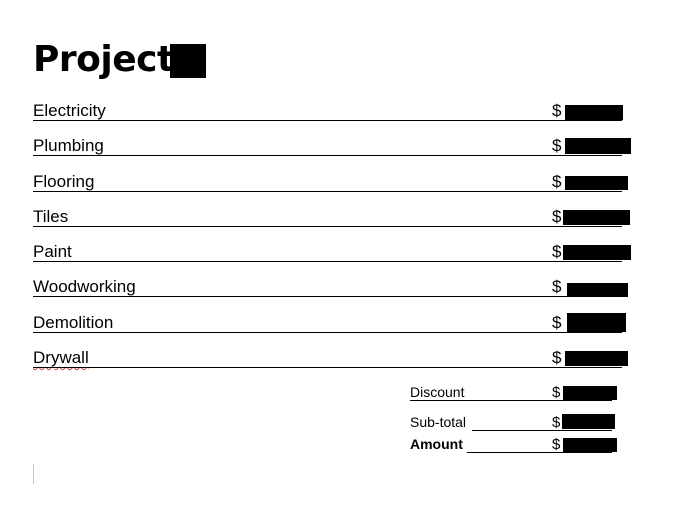  I want to click on amount-label: Amount, so click(436, 444).